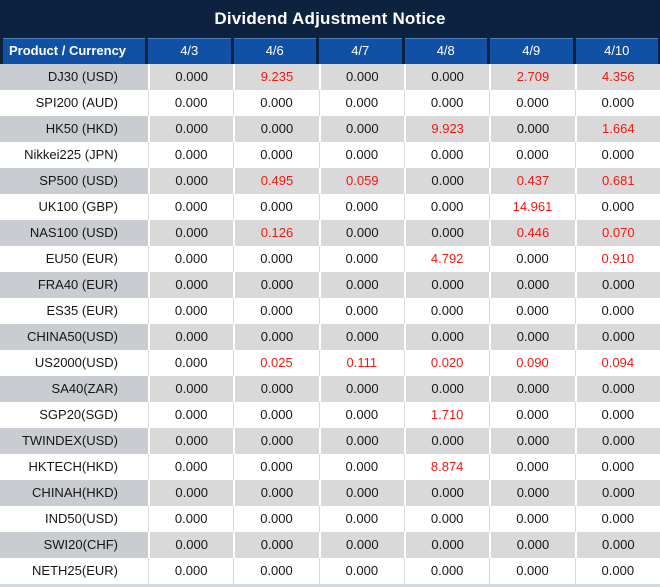 Image resolution: width=660 pixels, height=587 pixels. Describe the element at coordinates (532, 181) in the screenshot. I see `value-cell: 0.437` at that location.